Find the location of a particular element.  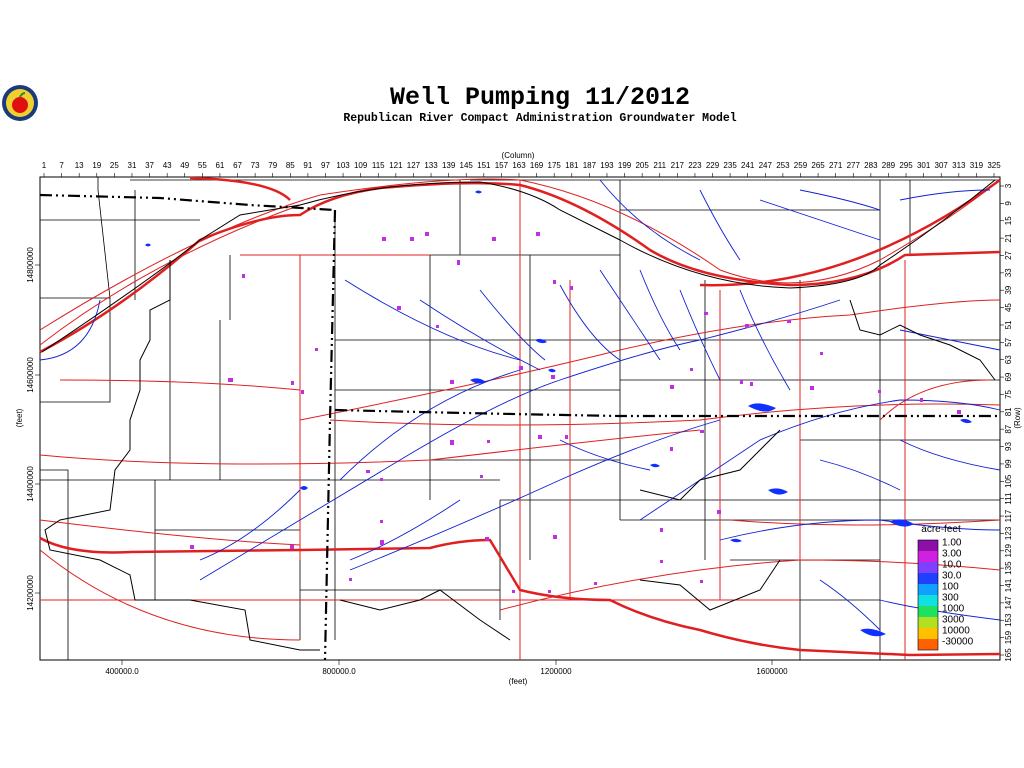

row-tick-label: 81 is located at coordinates (1008, 411).